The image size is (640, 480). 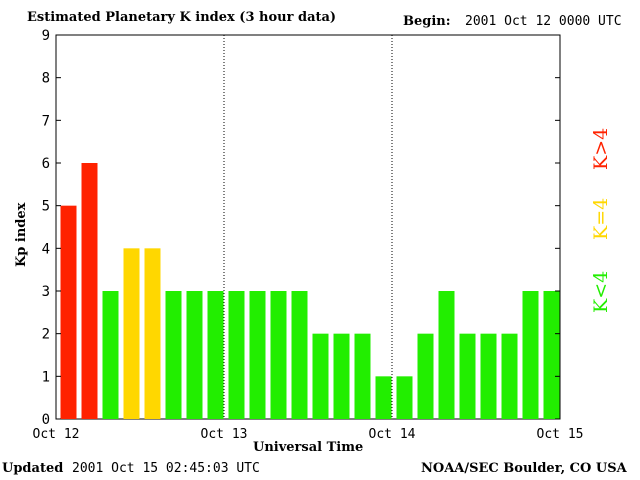 What do you see at coordinates (46, 79) in the screenshot?
I see `y-tick-label: 8` at bounding box center [46, 79].